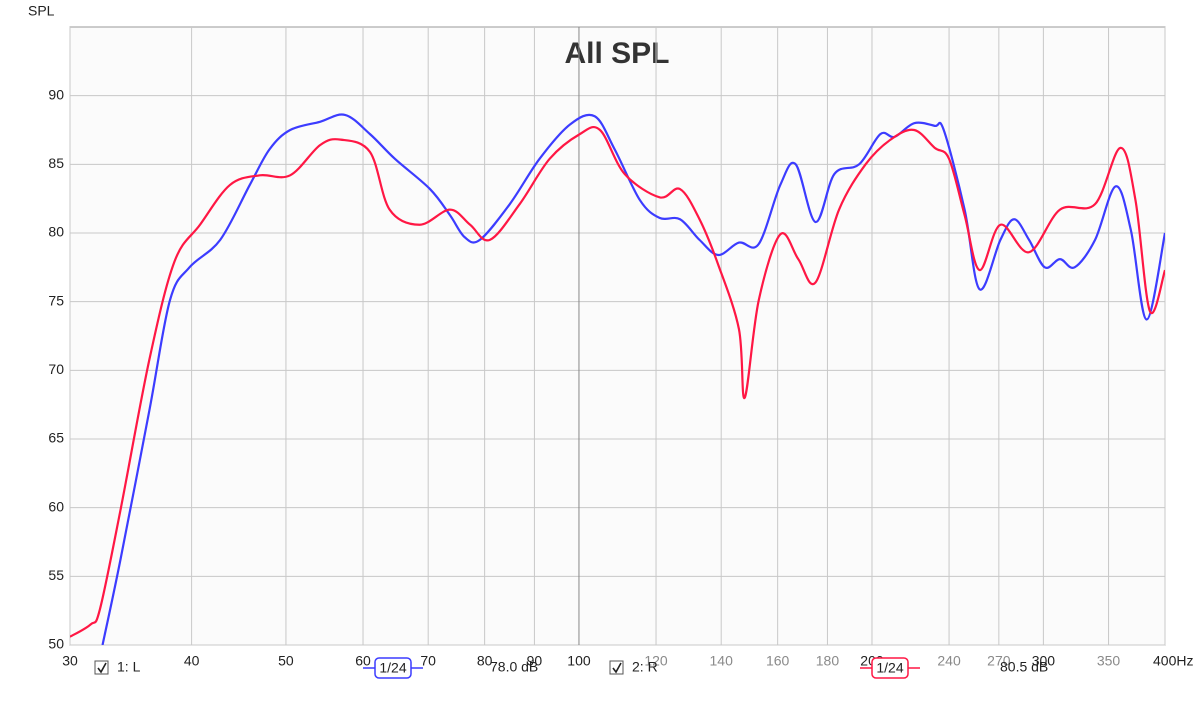 The height and width of the screenshot is (719, 1200). I want to click on x-tick-label: 30, so click(70, 661).